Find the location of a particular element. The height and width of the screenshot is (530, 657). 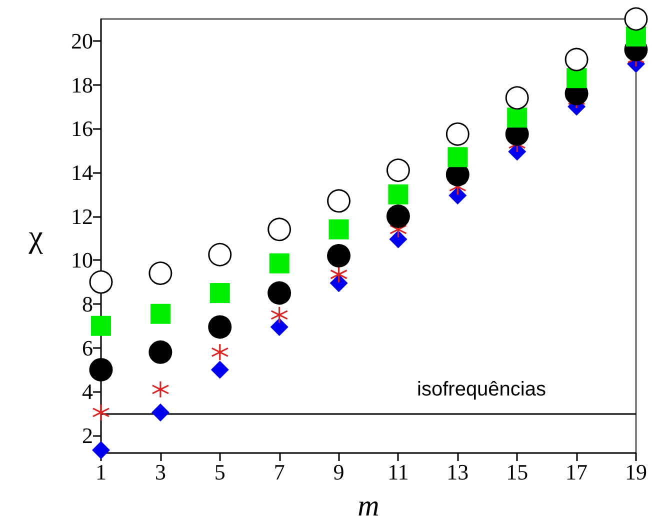

x-axis-title: m is located at coordinates (369, 506).